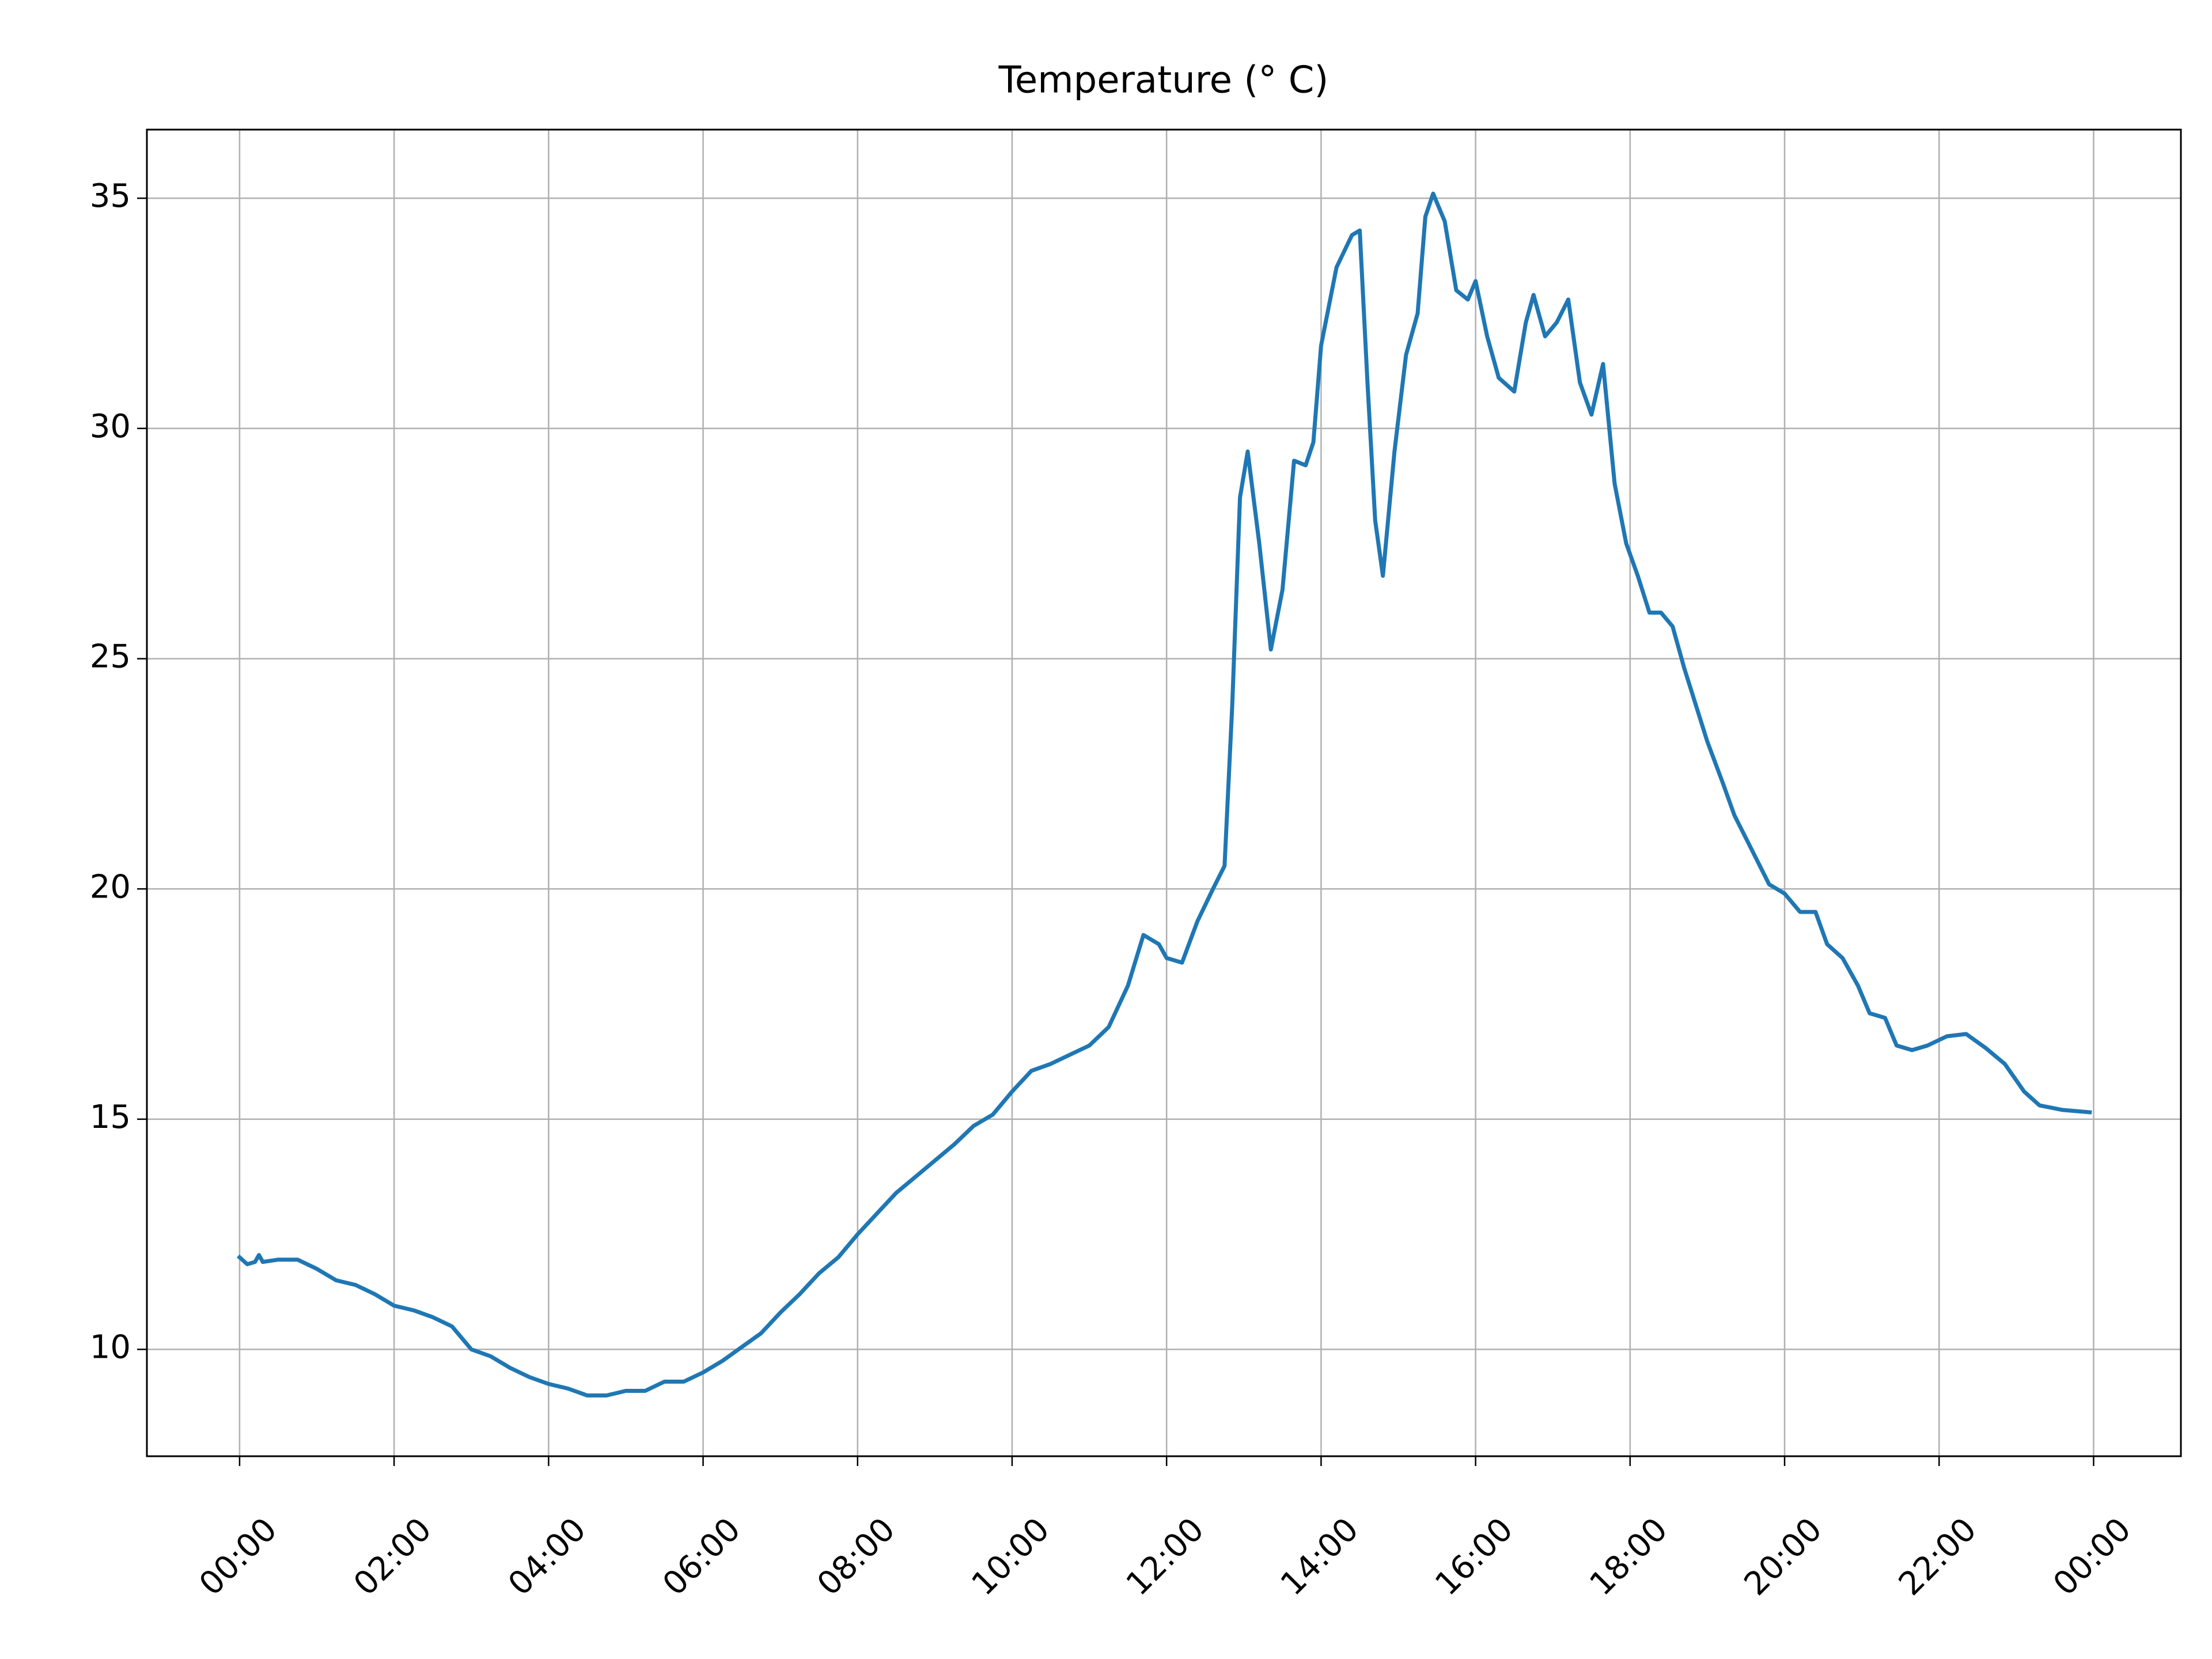  What do you see at coordinates (1163, 80) in the screenshot?
I see `chart-title: Temperature (° C)` at bounding box center [1163, 80].